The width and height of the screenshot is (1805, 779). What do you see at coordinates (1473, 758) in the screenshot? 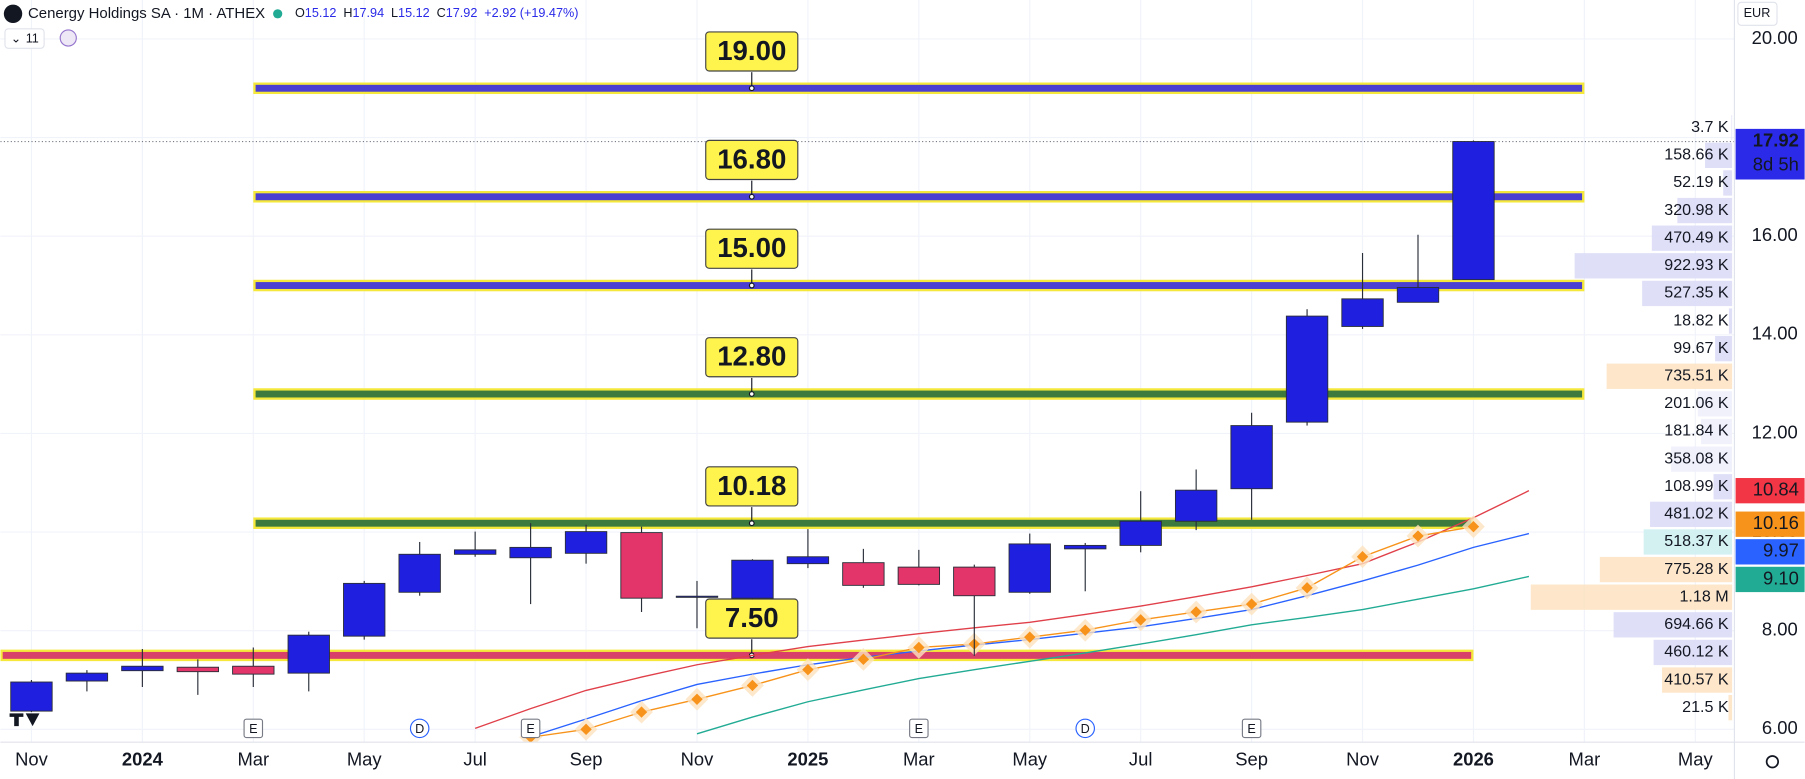
I see `x-tick-label: 2026` at bounding box center [1473, 758].